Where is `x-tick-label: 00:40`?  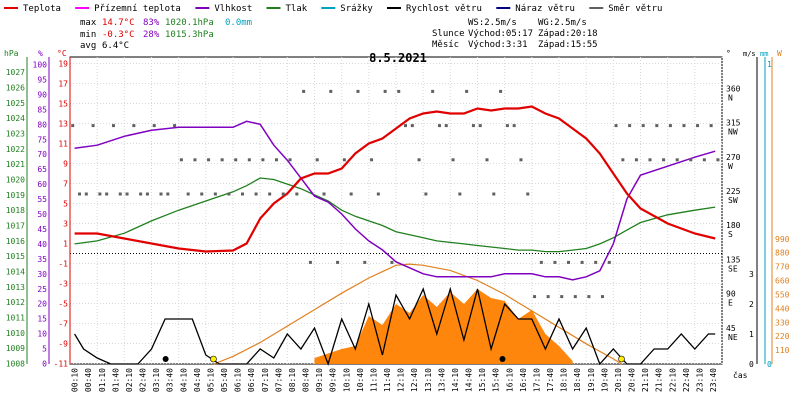 x-tick-label: 00:40 is located at coordinates (88, 380).